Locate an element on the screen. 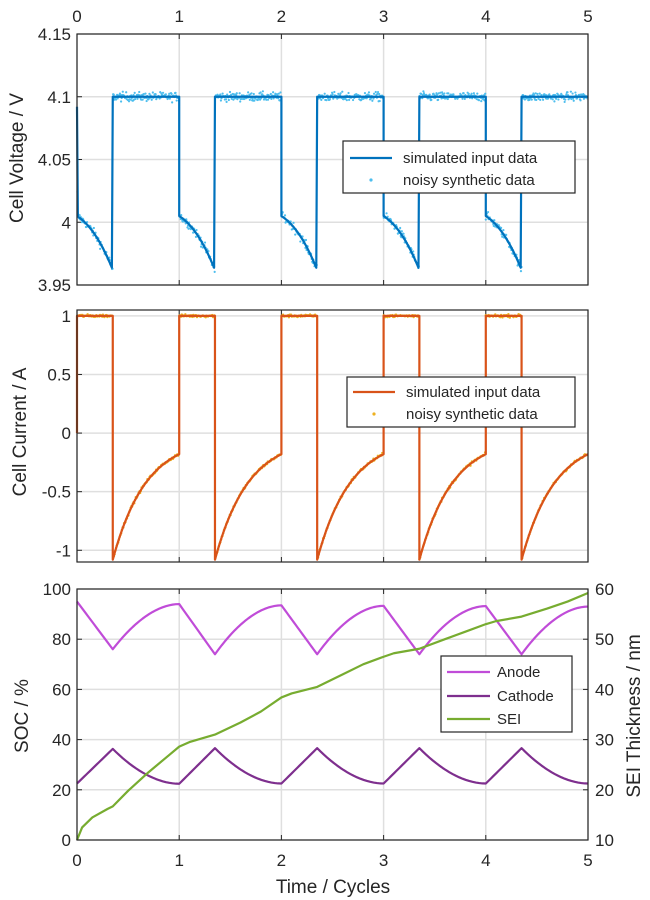 The height and width of the screenshot is (900, 650). y-tick-label: 40 is located at coordinates (61, 740).